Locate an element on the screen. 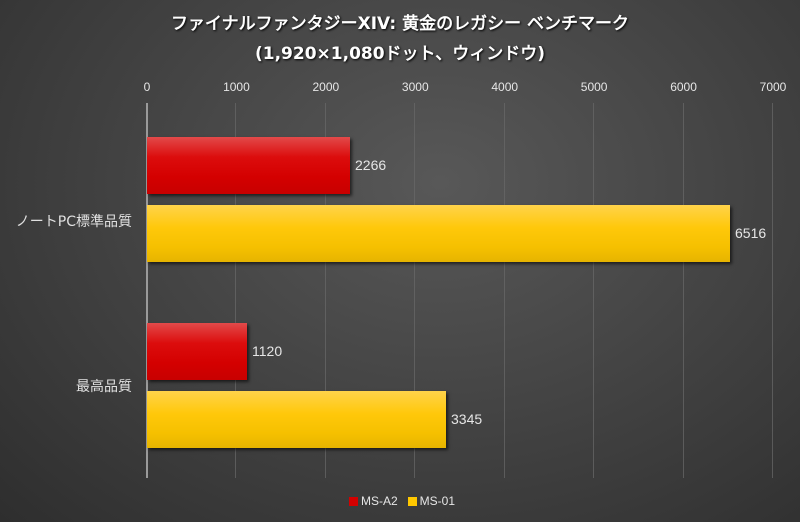 The image size is (800, 522). legend-item-ms-a2: MS-A2 is located at coordinates (373, 501).